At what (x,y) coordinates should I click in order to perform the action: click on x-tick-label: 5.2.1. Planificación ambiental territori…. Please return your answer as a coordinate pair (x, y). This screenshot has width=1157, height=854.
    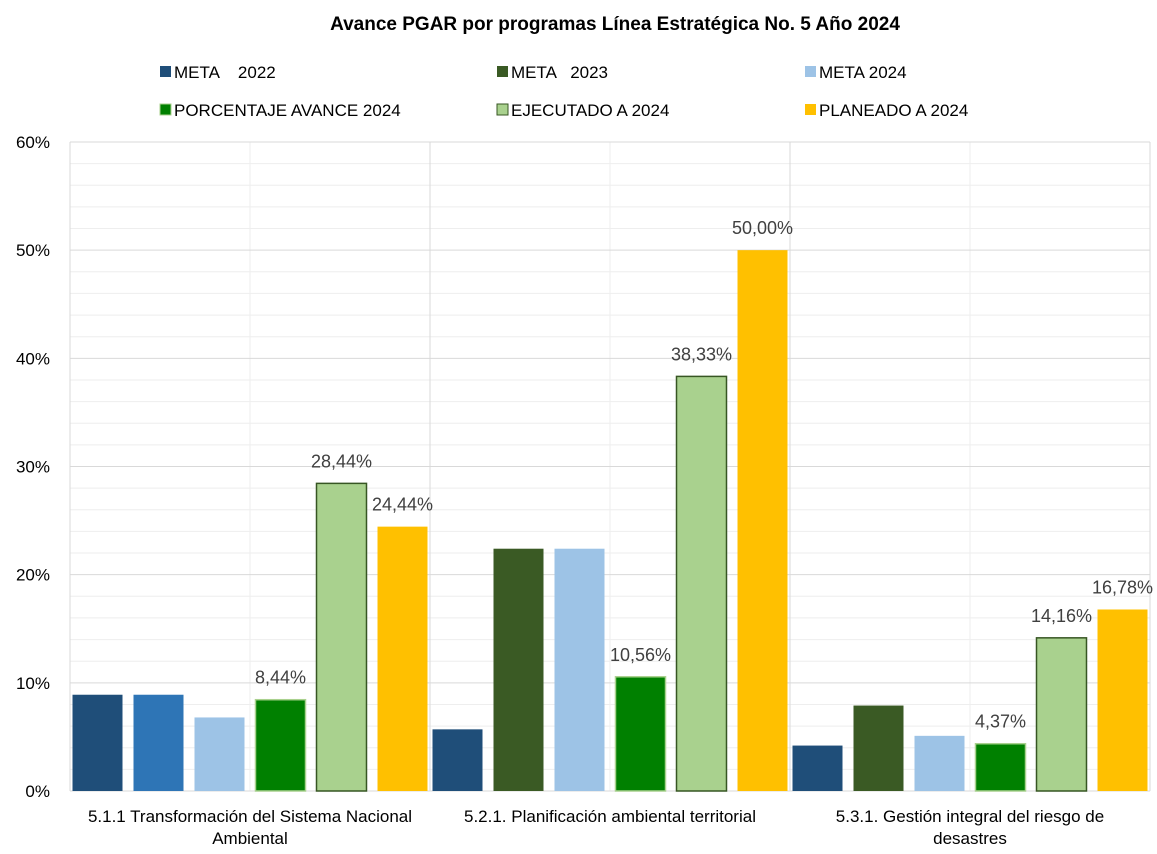
    Looking at the image, I should click on (610, 816).